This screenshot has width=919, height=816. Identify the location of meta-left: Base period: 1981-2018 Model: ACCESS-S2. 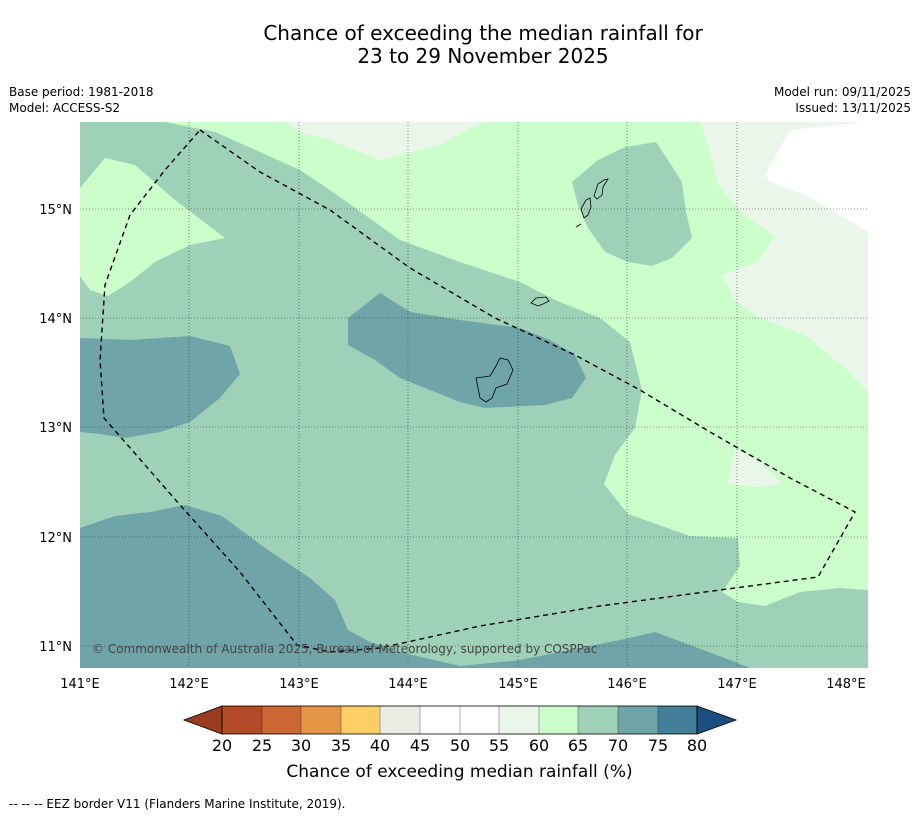
(81, 100).